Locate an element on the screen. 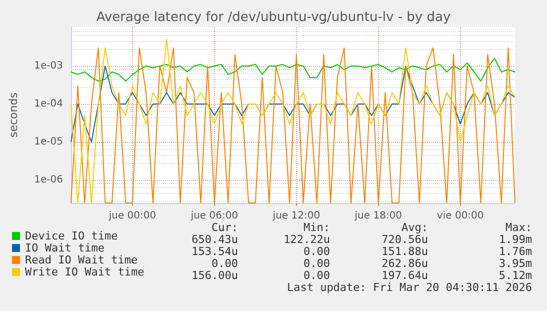  chart-title: Average latency for /dev/ubuntu-vg/ubuntu-lv - by day is located at coordinates (273, 17).